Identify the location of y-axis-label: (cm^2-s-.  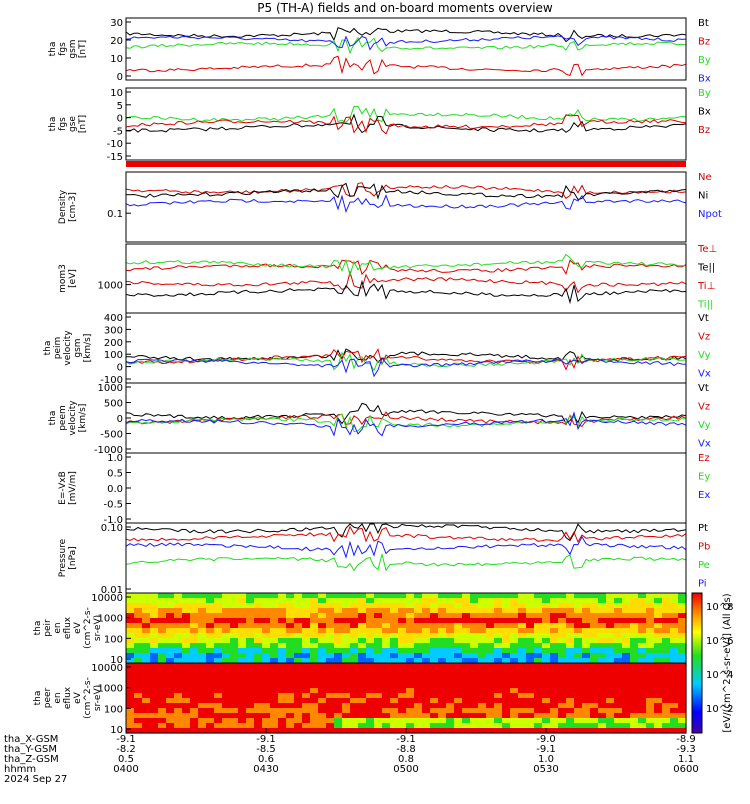
(88, 698).